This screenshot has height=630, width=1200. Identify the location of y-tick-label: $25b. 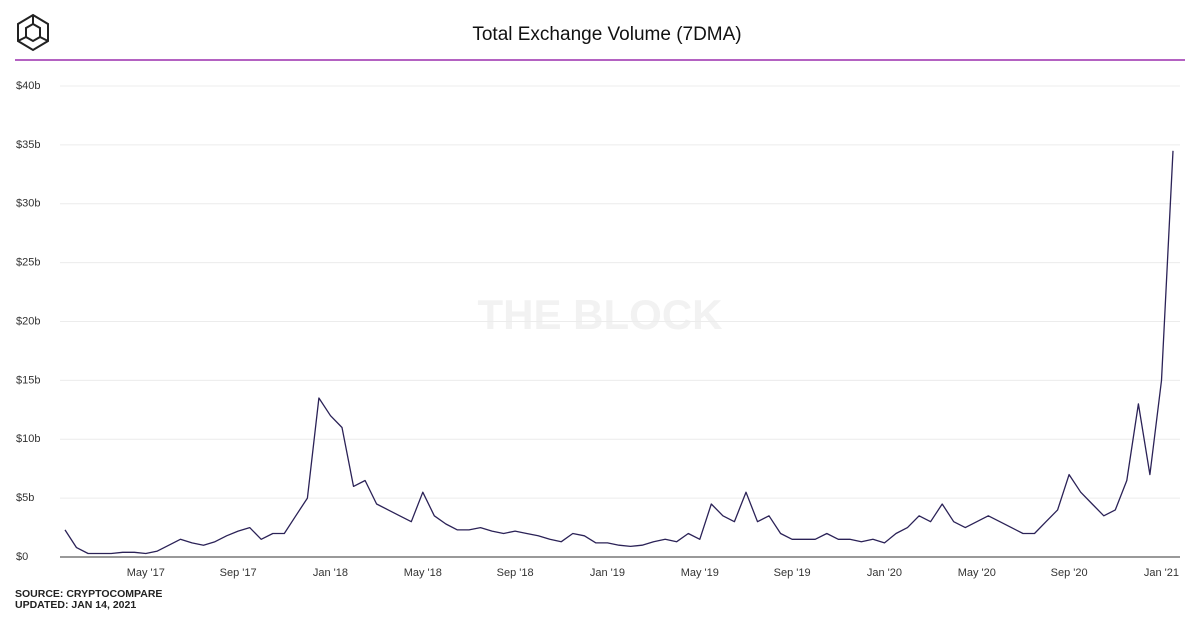
(28, 263).